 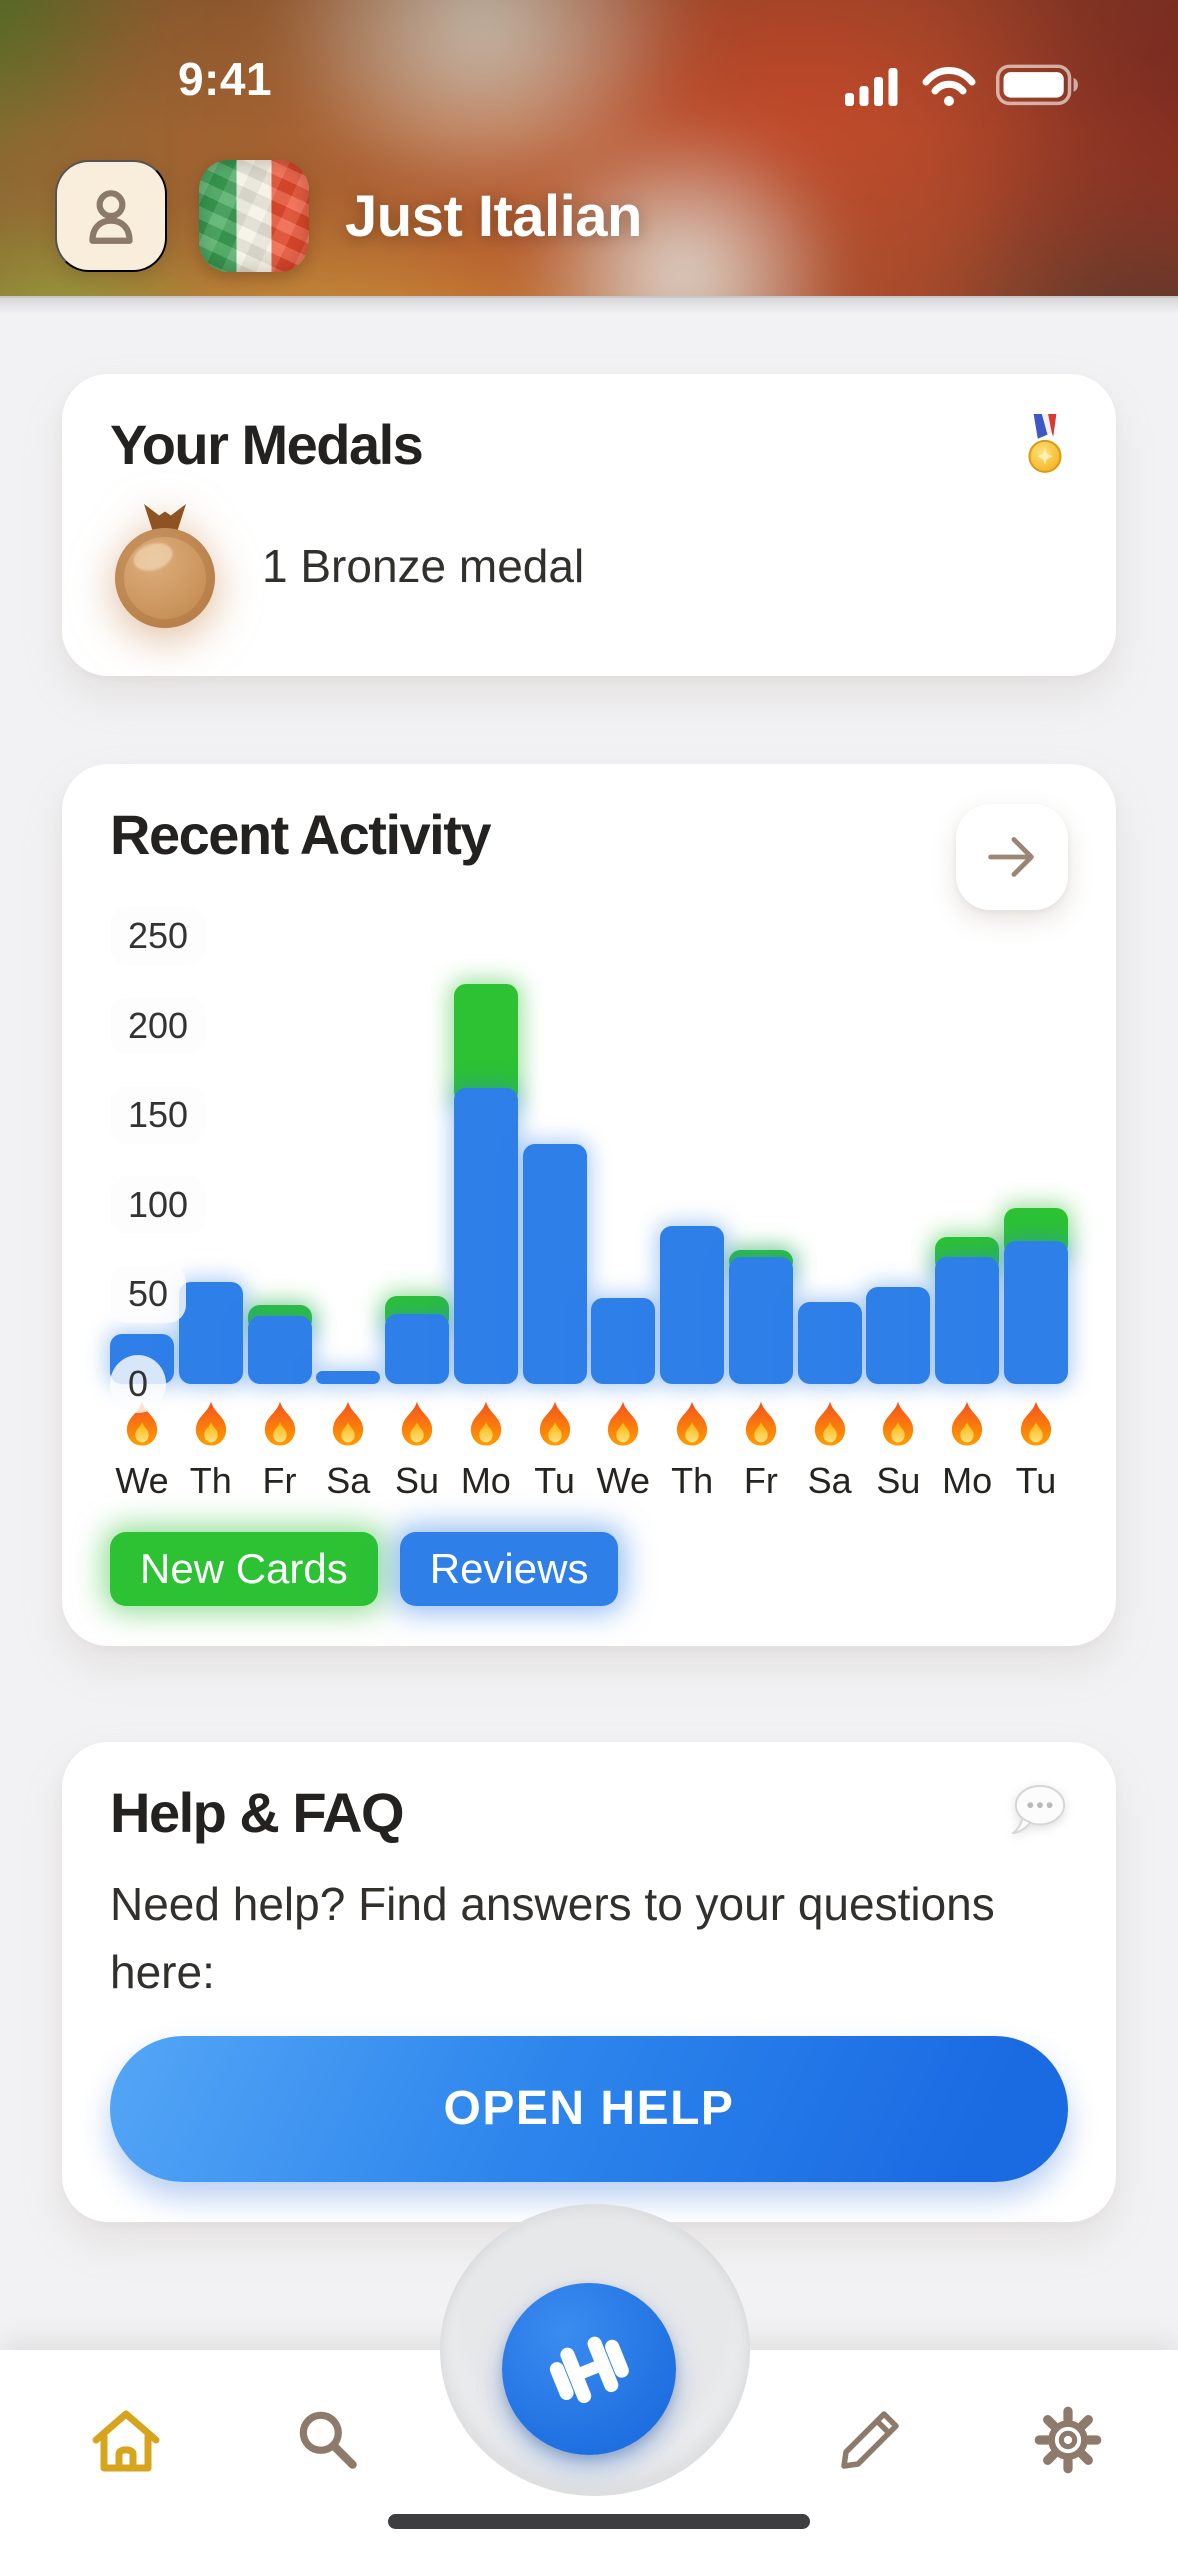 I want to click on nav-edit-button, so click(x=870, y=2440).